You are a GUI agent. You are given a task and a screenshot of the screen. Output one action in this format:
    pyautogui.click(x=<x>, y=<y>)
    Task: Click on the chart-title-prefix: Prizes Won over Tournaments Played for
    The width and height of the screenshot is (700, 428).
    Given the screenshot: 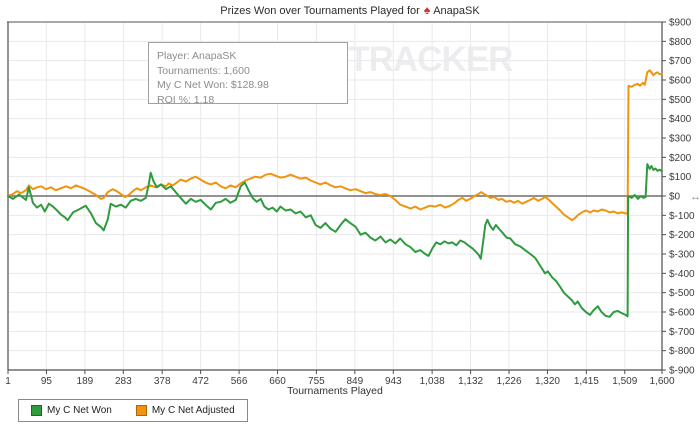 What is the action you would take?
    pyautogui.click(x=320, y=11)
    